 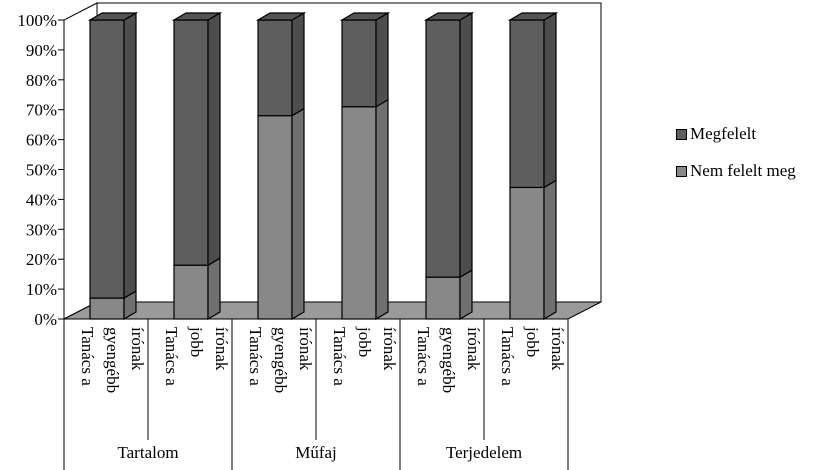 I want to click on y-tick-label: 0%, so click(x=45, y=319).